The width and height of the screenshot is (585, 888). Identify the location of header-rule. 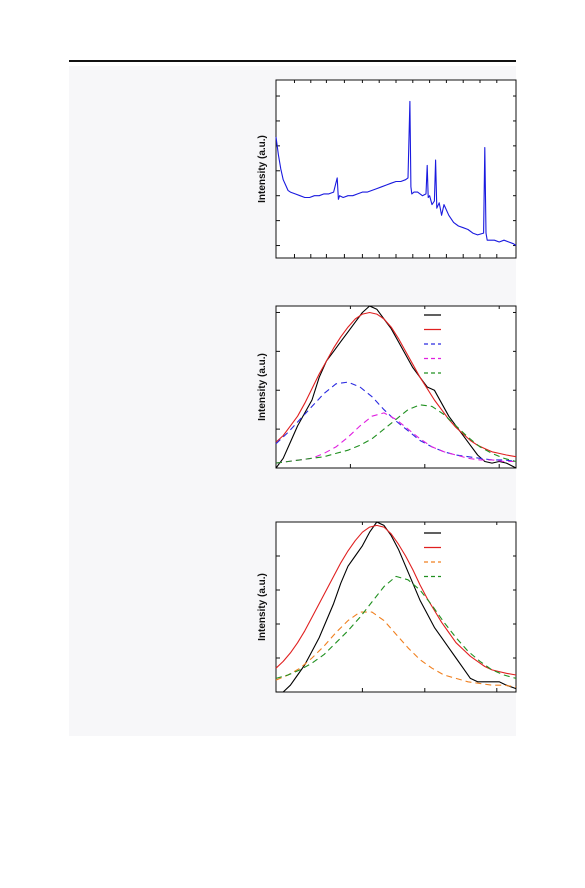
(292, 61).